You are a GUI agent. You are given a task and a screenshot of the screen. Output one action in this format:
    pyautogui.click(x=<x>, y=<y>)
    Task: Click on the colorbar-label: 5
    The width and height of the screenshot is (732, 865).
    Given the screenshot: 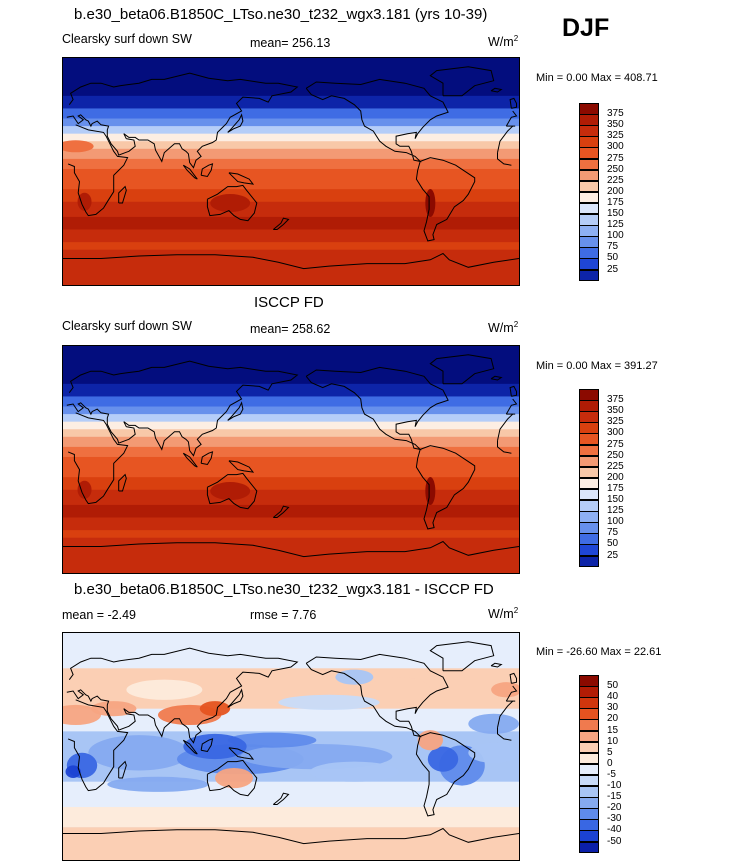 What is the action you would take?
    pyautogui.click(x=610, y=752)
    